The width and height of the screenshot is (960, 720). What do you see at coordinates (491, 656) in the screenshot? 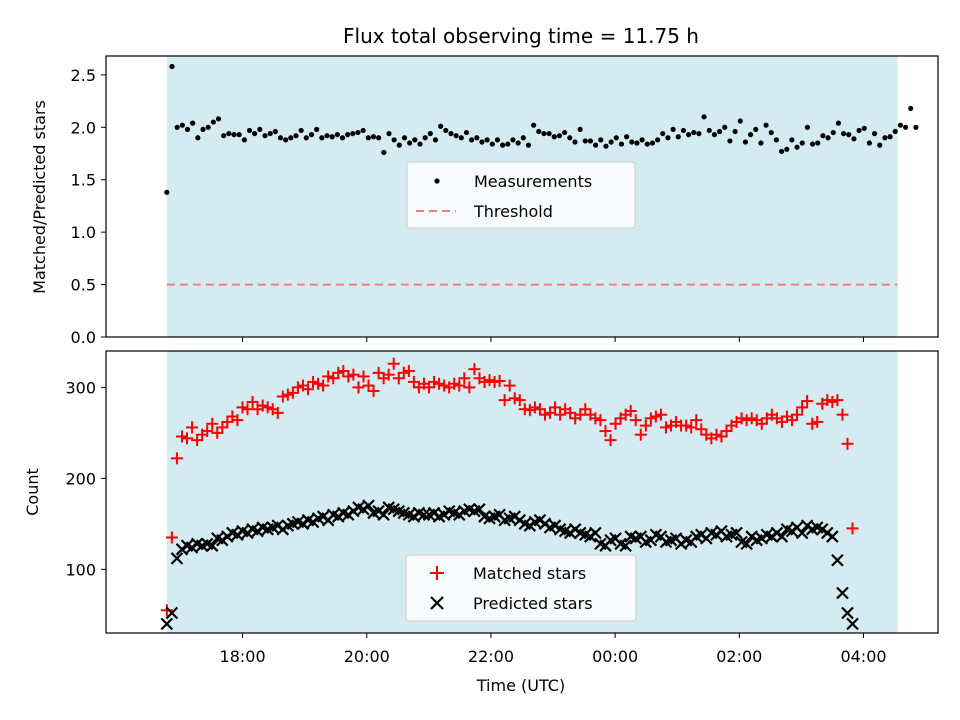
I see `bottom-x-tick-label: 22:00` at bounding box center [491, 656].